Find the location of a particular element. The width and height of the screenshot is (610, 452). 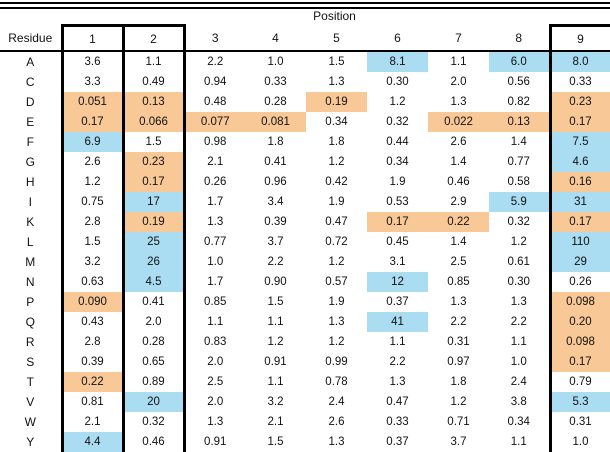

value-cell: 0.47 is located at coordinates (397, 402).